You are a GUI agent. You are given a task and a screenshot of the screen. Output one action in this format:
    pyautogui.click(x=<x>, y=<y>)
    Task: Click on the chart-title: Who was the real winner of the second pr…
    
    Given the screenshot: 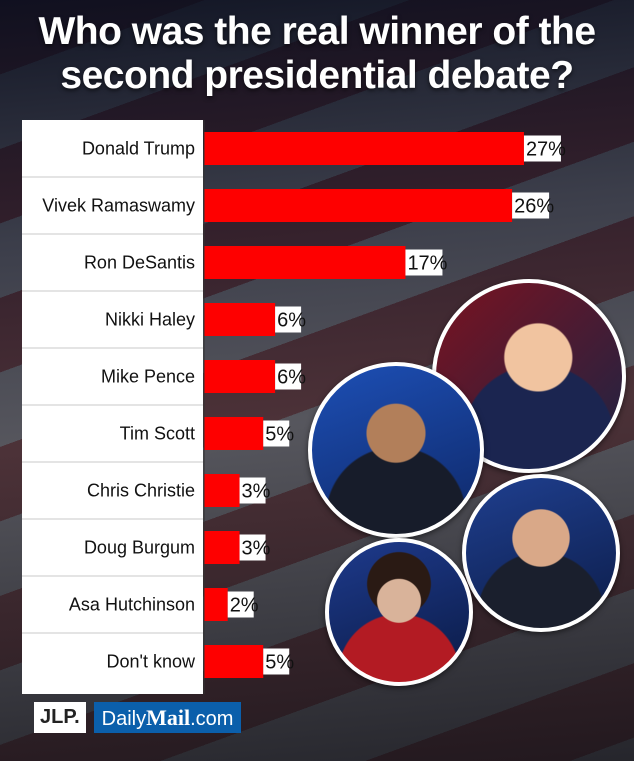 What is the action you would take?
    pyautogui.click(x=317, y=54)
    